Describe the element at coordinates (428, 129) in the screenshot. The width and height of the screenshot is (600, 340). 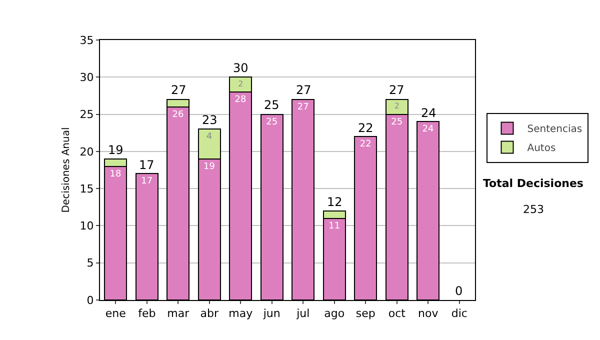
I see `data-label: 24` at that location.